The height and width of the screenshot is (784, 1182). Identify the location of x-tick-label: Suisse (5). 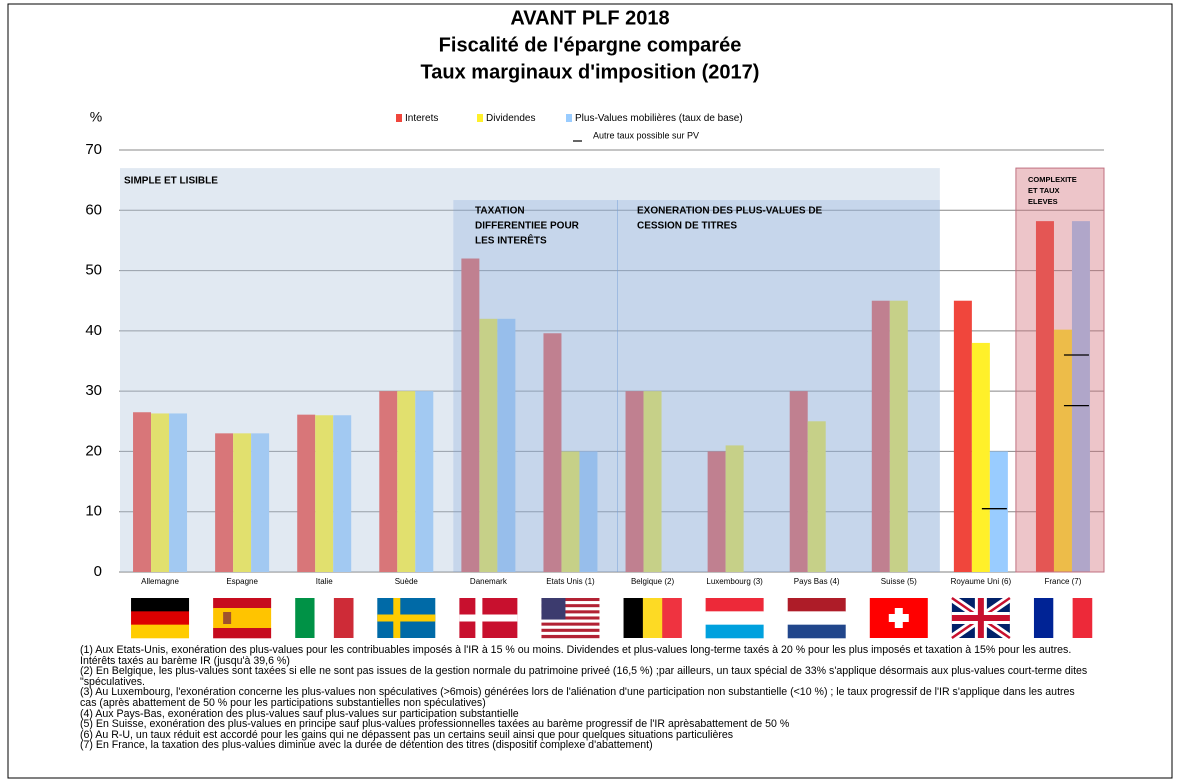
(899, 581).